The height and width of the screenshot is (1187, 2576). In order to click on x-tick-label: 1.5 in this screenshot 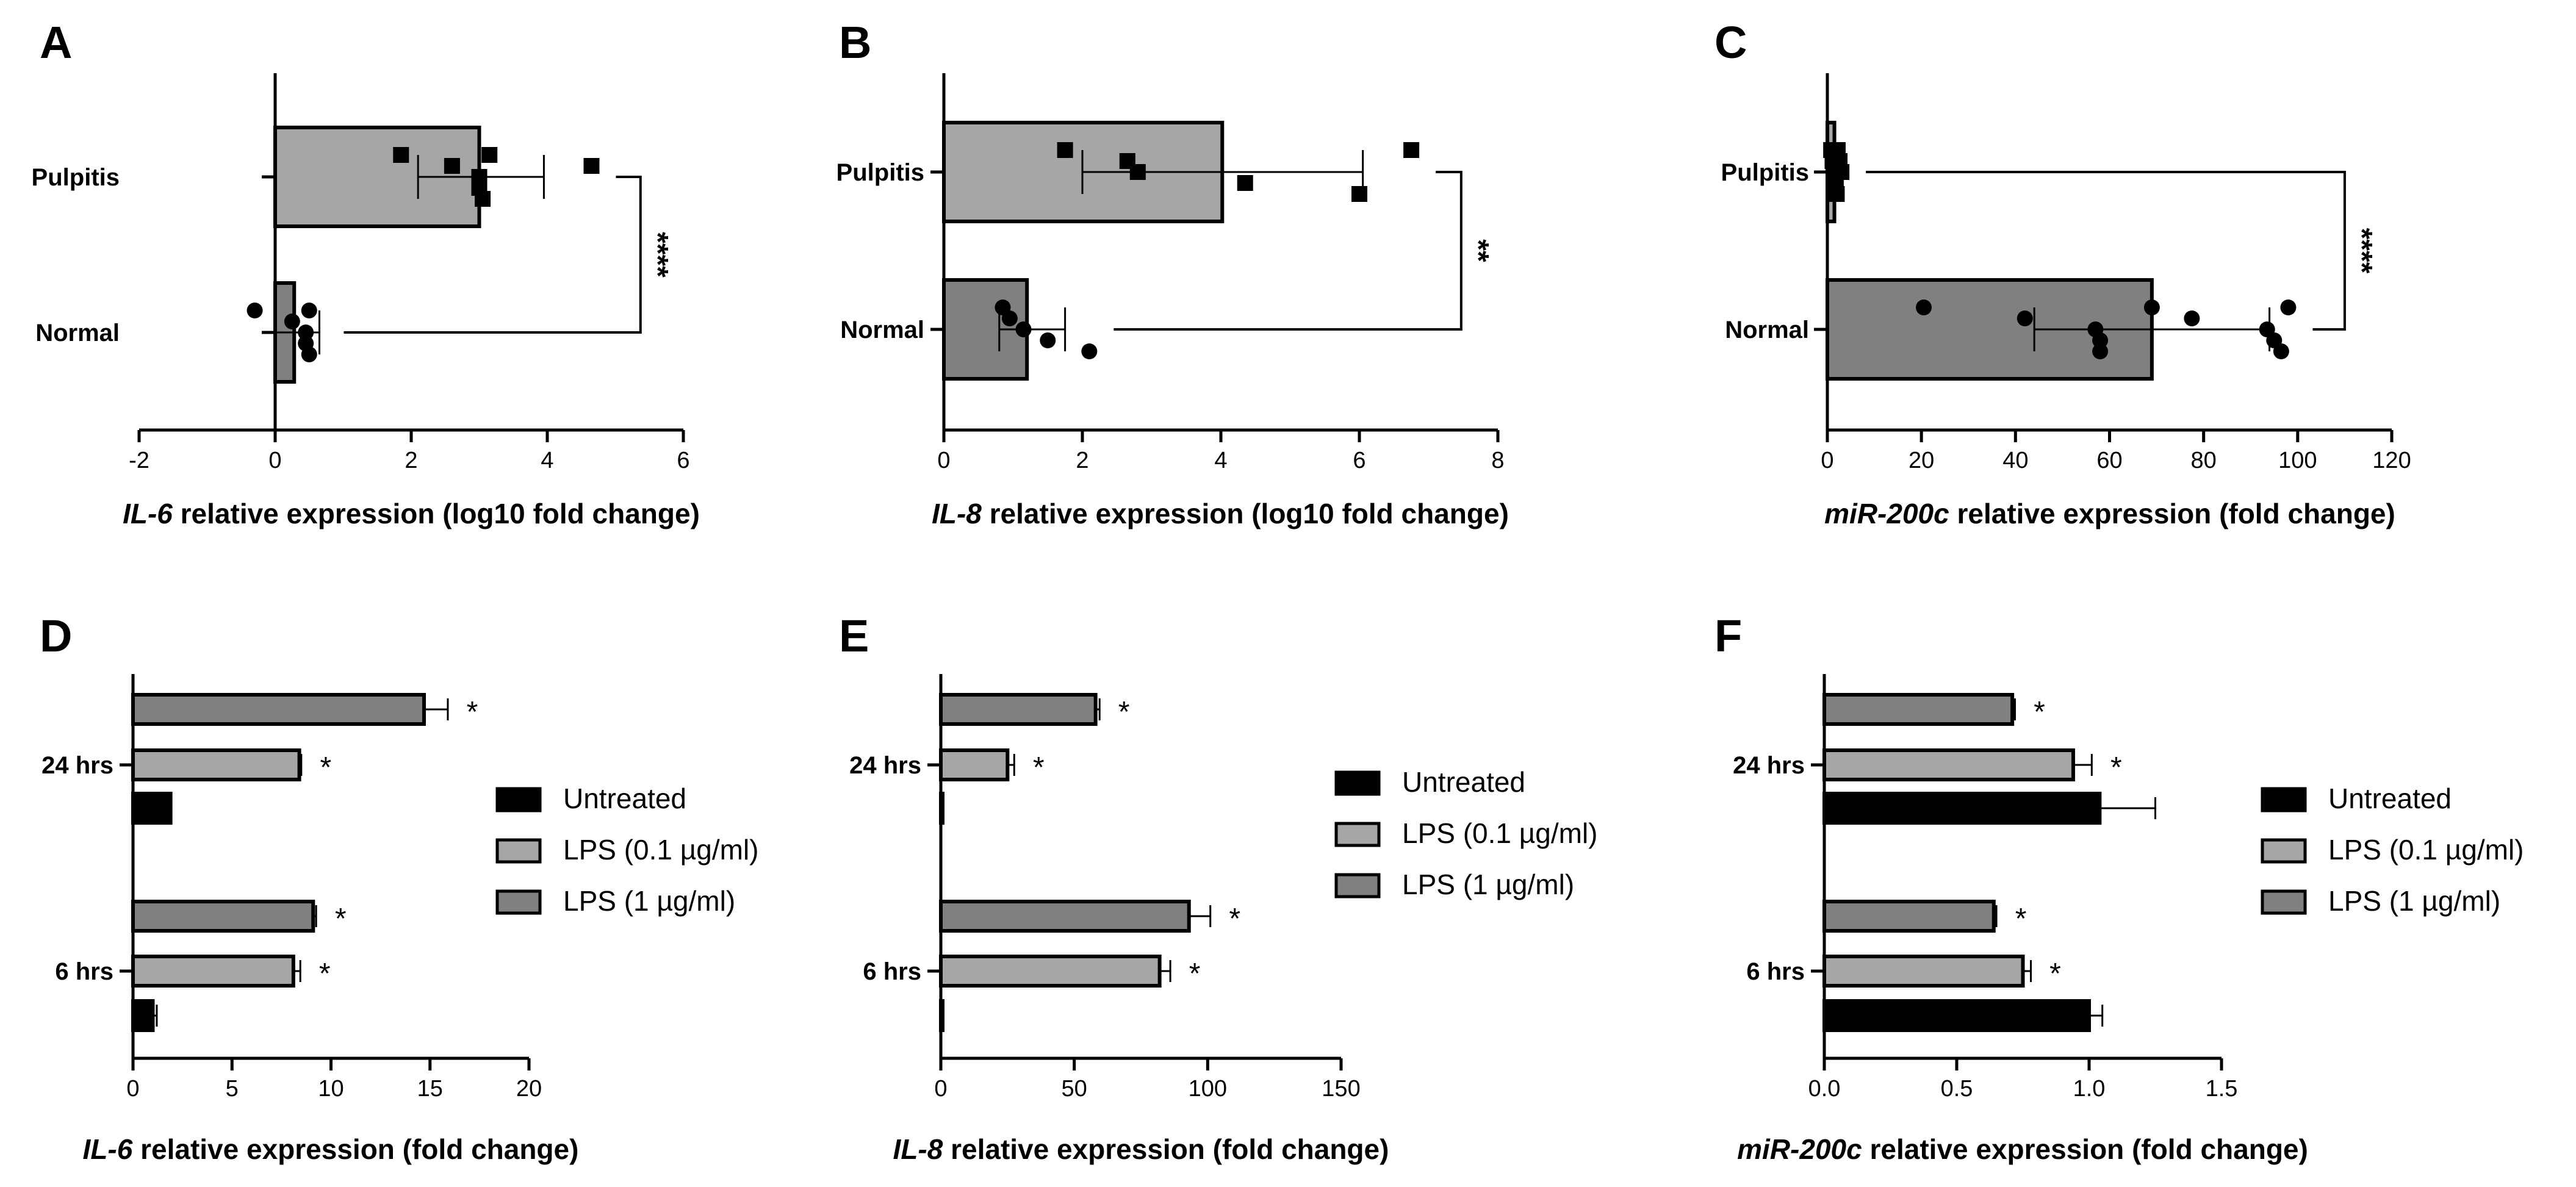, I will do `click(2222, 1089)`.